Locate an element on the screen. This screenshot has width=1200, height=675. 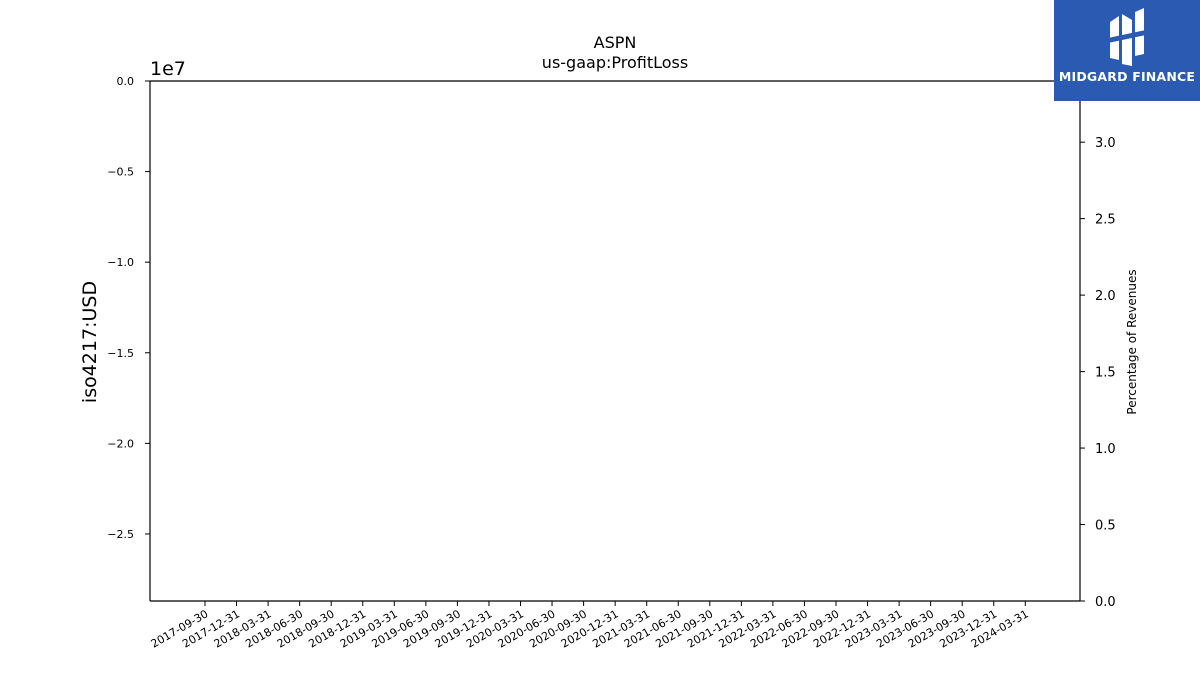
y2-tick-label: 0.0 is located at coordinates (1105, 602).